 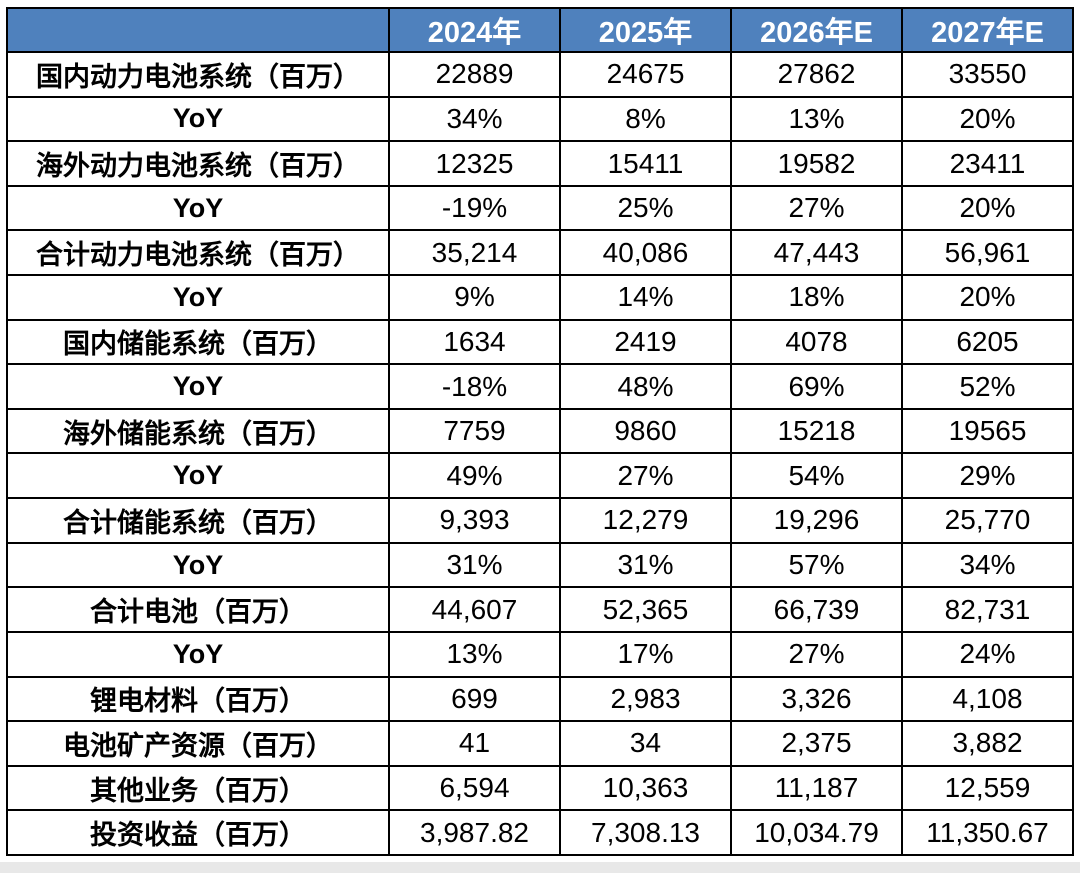 I want to click on metric-row: 电池矿产资源（百万） 41 34 2,375 3,882, so click(x=540, y=743).